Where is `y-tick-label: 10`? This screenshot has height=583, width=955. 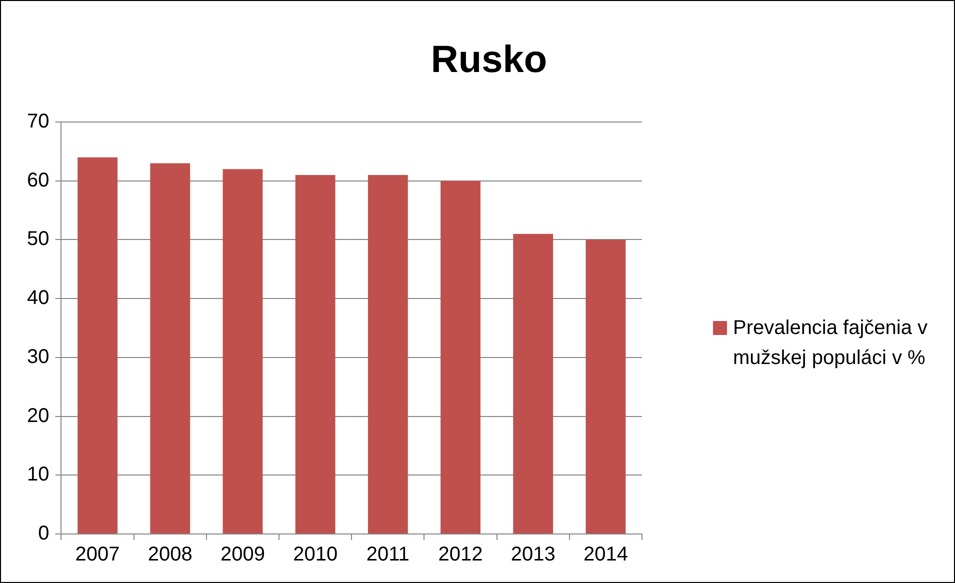
y-tick-label: 10 is located at coordinates (38, 475).